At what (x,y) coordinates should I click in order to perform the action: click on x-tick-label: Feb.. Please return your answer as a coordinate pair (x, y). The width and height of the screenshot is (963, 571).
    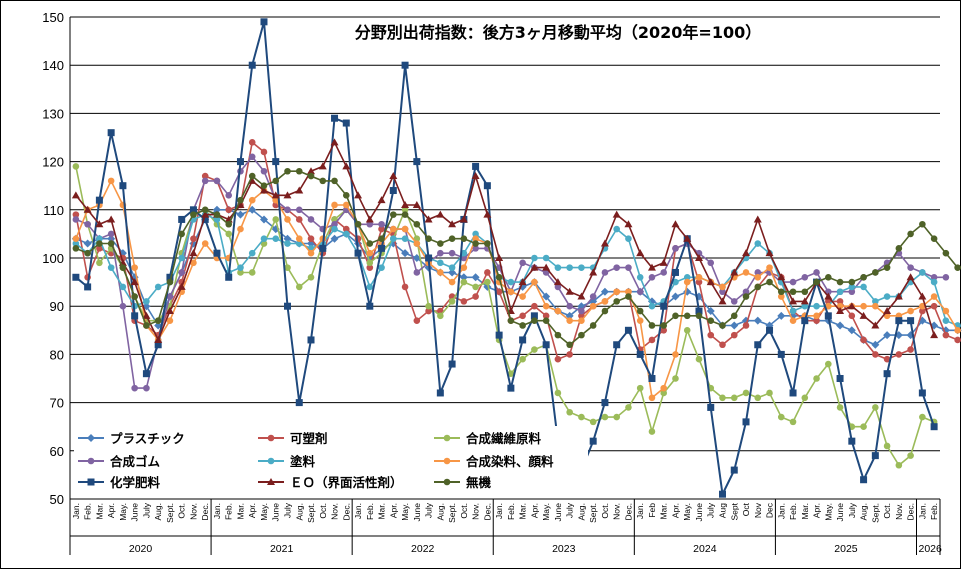
    Looking at the image, I should click on (511, 511).